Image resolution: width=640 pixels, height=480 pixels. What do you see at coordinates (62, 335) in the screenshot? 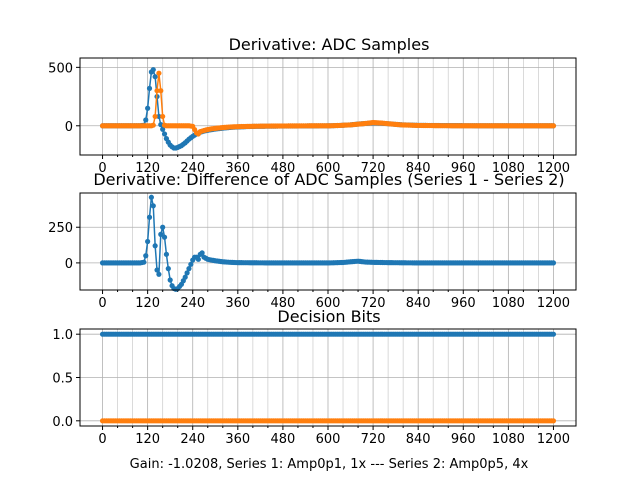
I see `y-tick-label: 1.0` at bounding box center [62, 335].